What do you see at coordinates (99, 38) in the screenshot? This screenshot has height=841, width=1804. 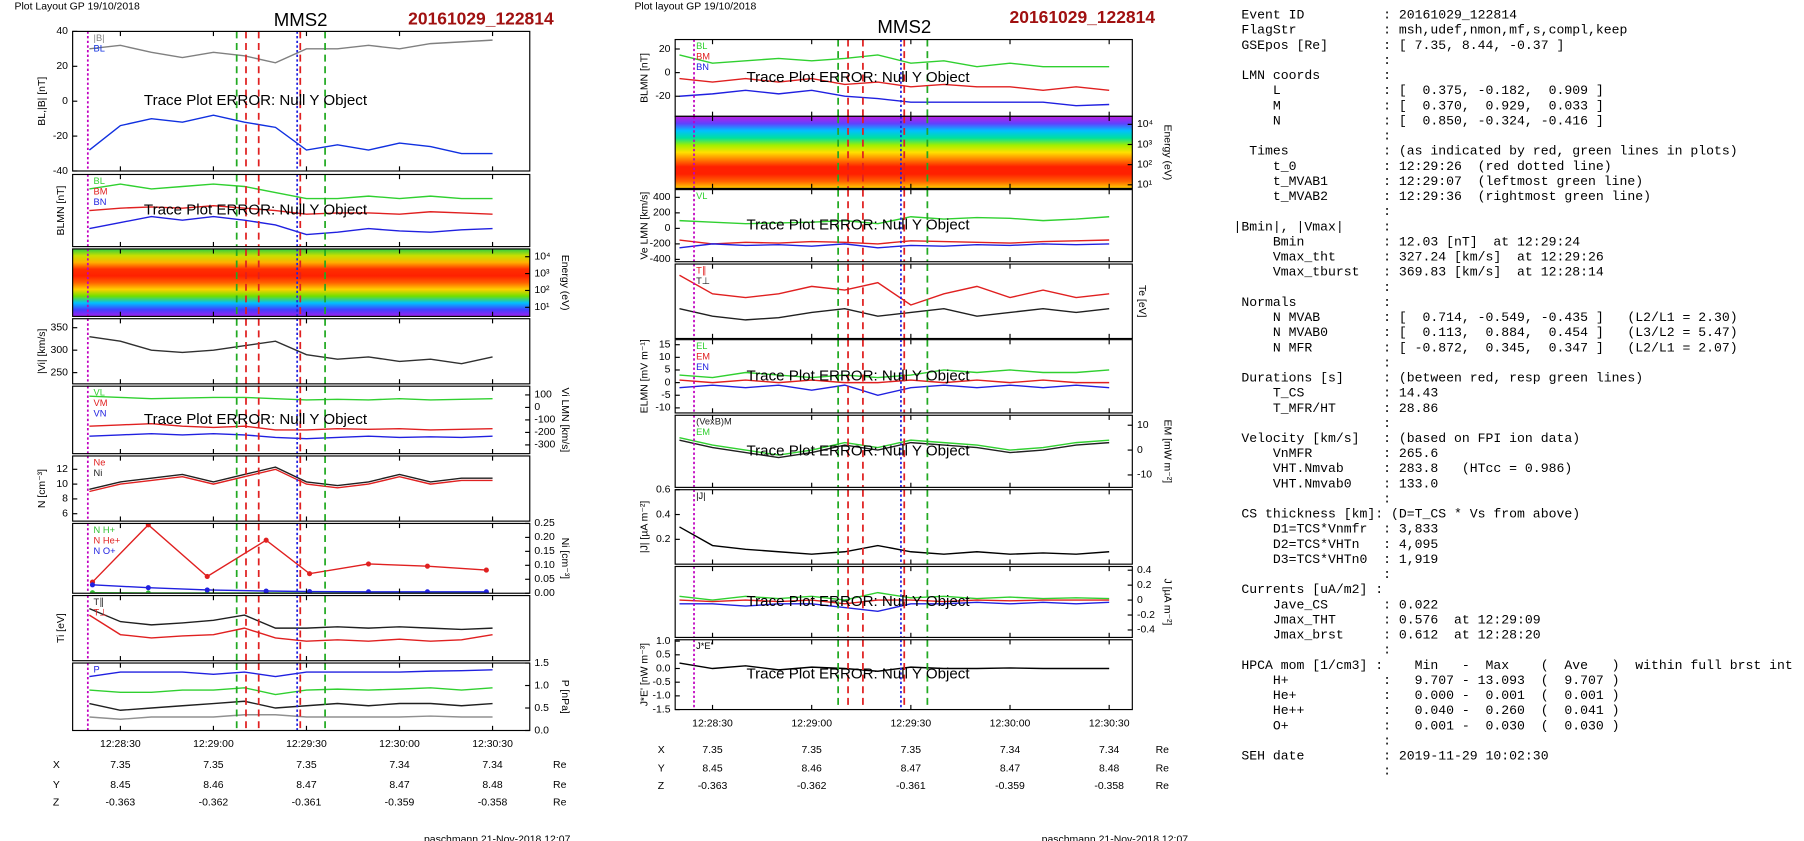 I see `legend-entry: |B|` at bounding box center [99, 38].